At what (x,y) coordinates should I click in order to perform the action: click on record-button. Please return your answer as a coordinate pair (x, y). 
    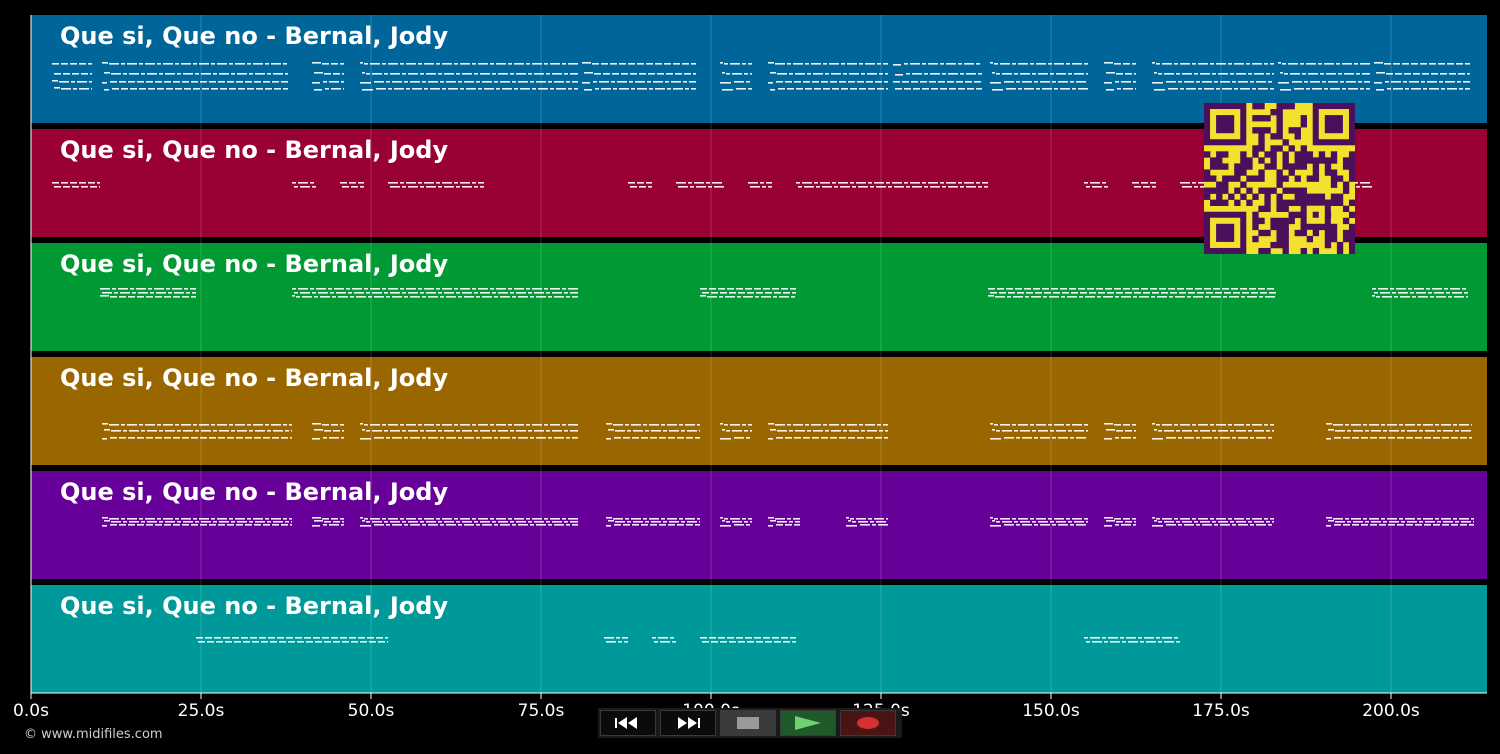
    Looking at the image, I should click on (868, 723).